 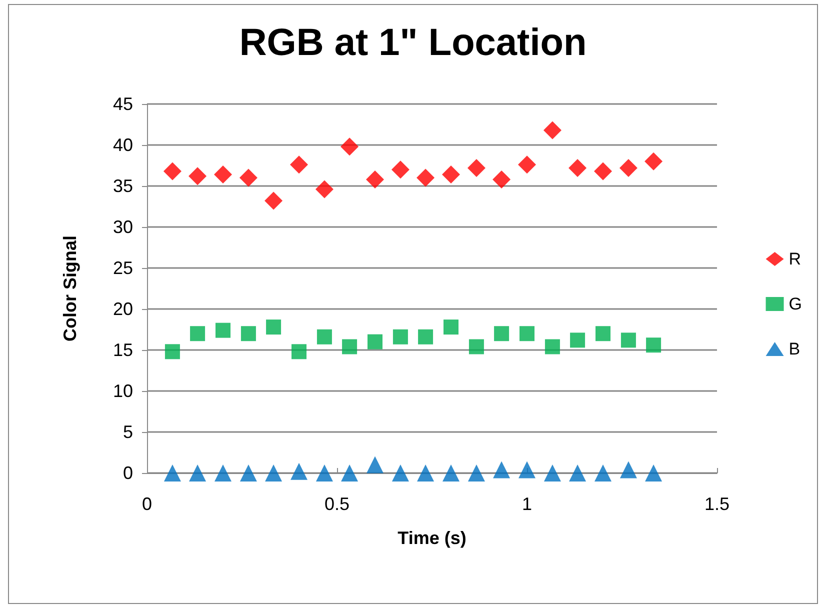 I want to click on x-tick-label: 1, so click(x=527, y=504).